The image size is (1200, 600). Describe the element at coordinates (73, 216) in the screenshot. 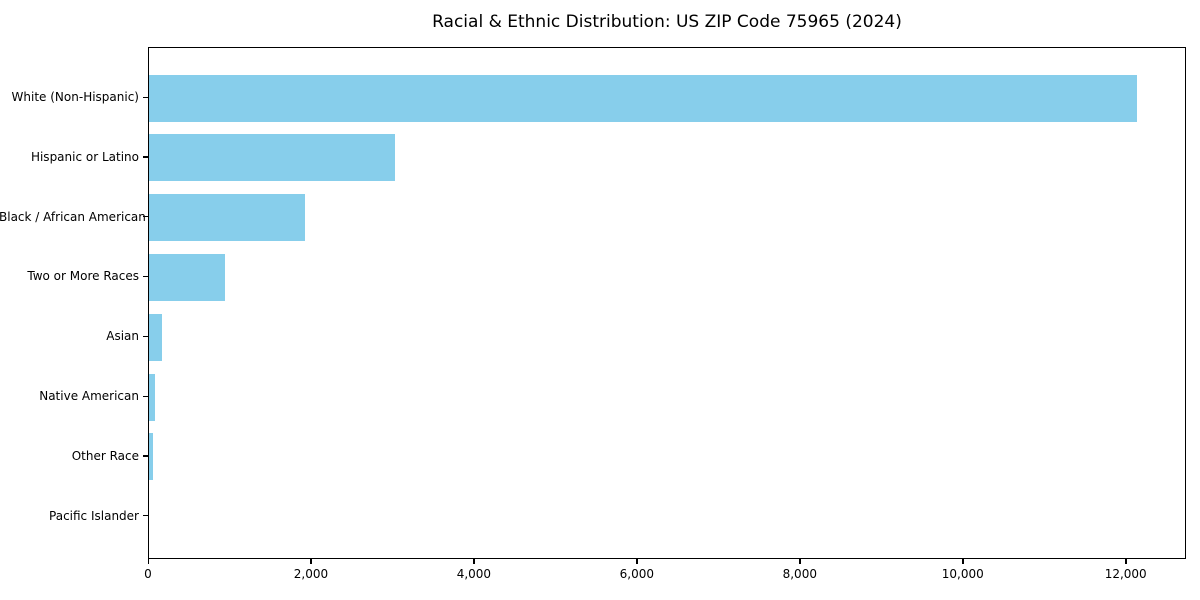

I see `y-tick-label: Black / African American` at that location.